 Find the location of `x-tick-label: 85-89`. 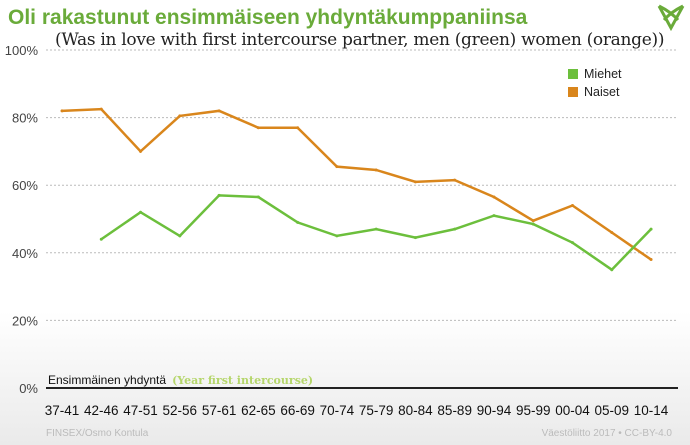

x-tick-label: 85-89 is located at coordinates (454, 410).